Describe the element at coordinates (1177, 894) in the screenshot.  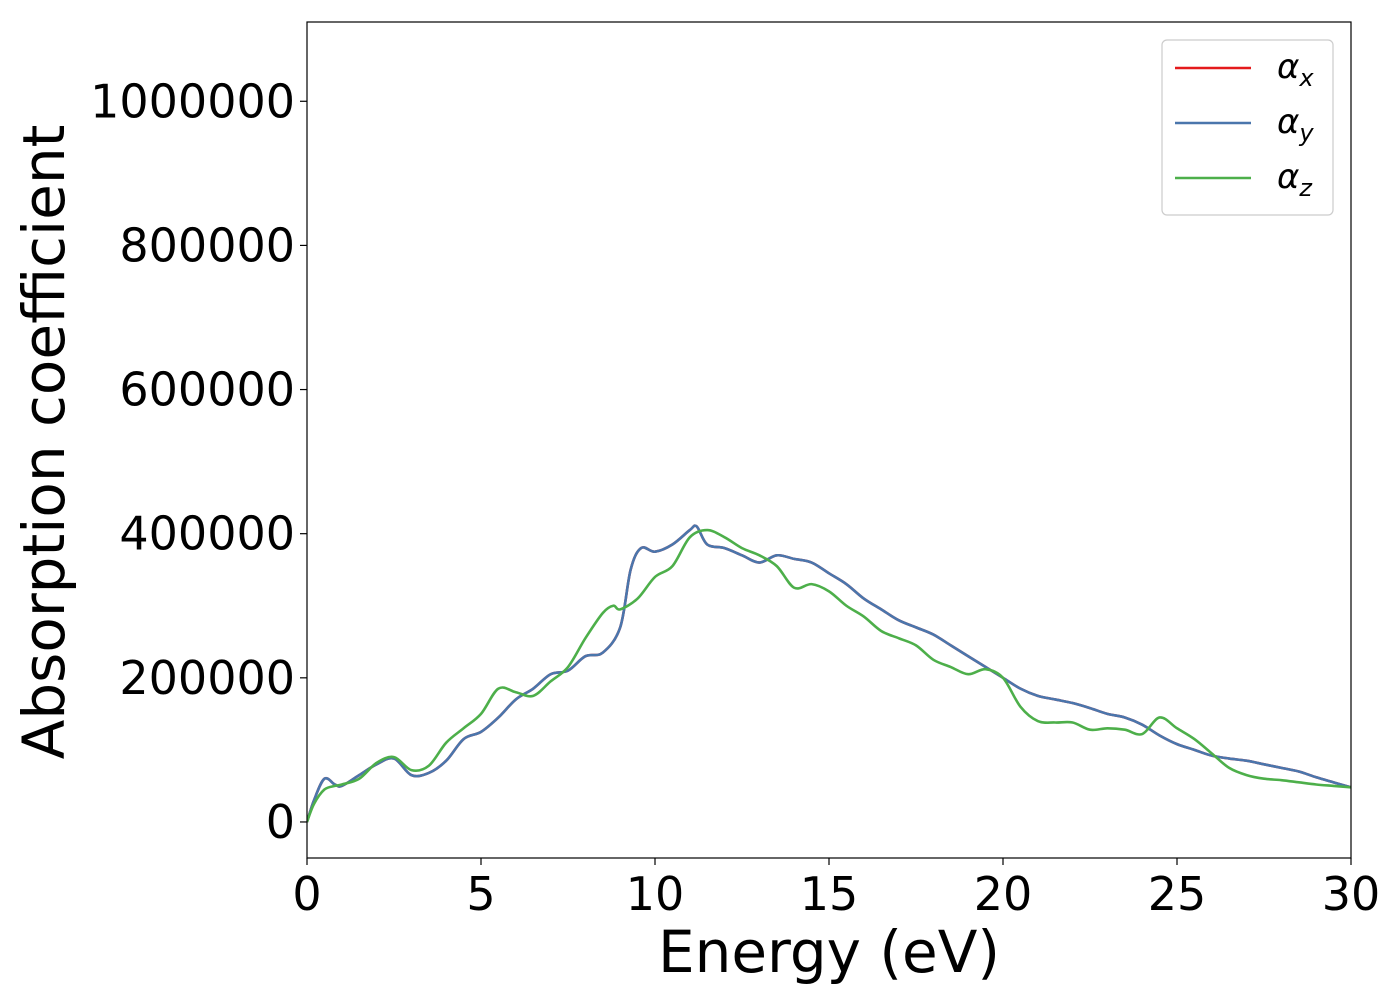
I see `x-tick-label: 25` at that location.